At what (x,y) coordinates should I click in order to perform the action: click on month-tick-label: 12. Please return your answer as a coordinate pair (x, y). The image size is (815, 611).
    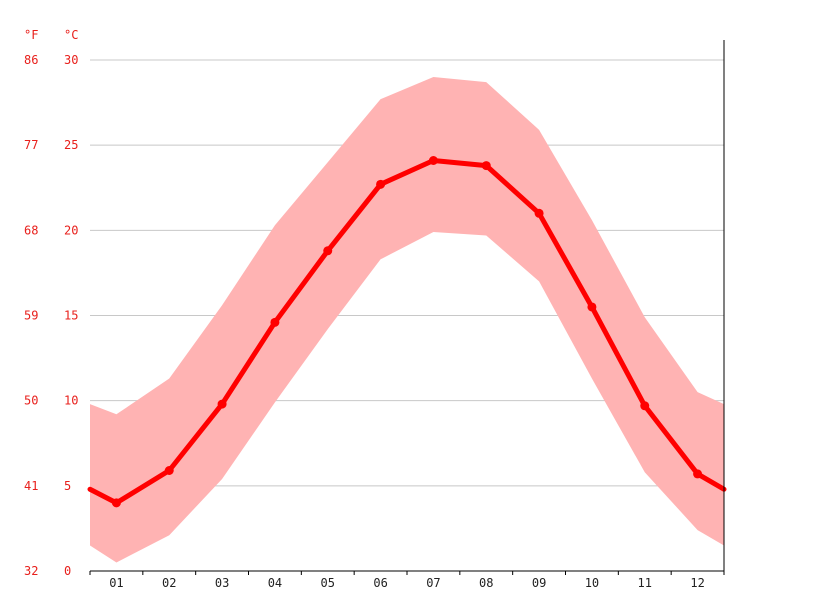
    Looking at the image, I should click on (697, 583).